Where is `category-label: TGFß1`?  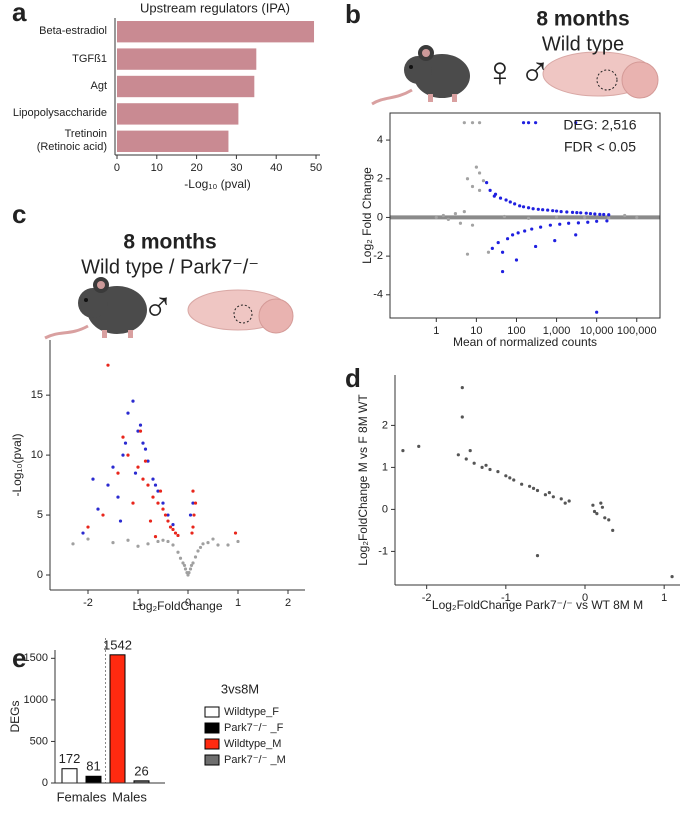 category-label: TGFß1 is located at coordinates (89, 58).